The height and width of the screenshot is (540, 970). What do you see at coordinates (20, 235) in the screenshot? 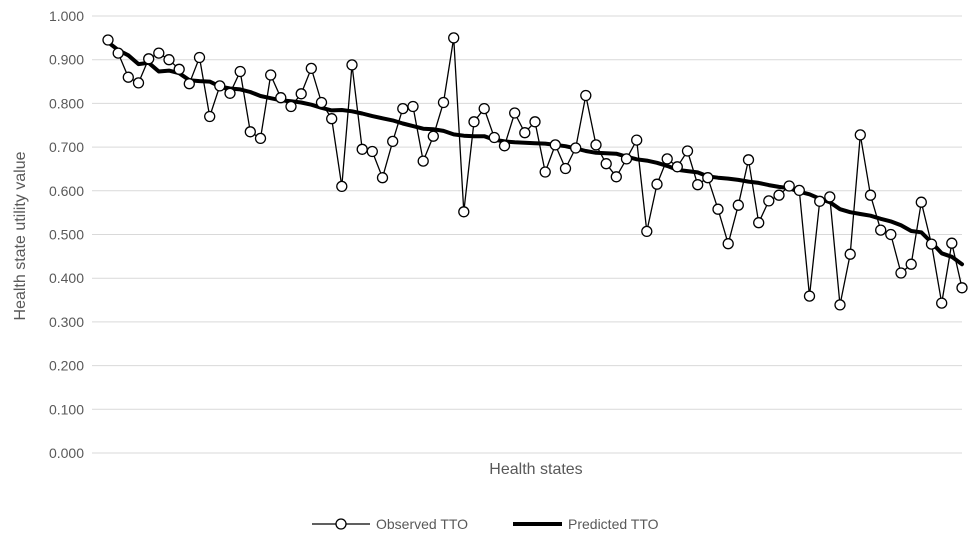
I see `y-axis-title: Health state utility value` at bounding box center [20, 235].